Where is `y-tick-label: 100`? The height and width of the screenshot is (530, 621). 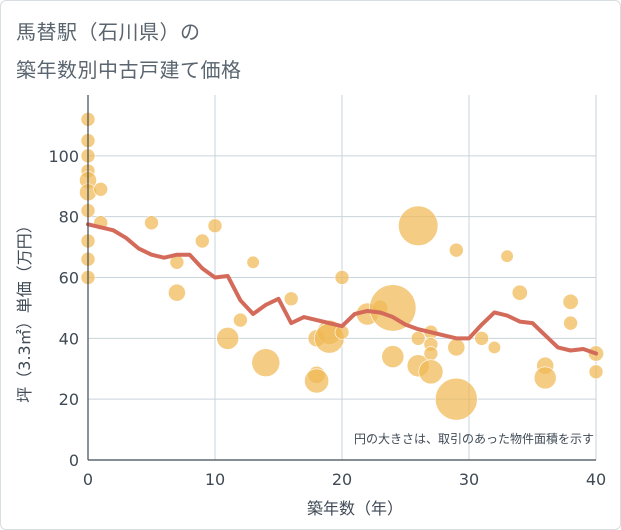
y-tick-label: 100 is located at coordinates (63, 156).